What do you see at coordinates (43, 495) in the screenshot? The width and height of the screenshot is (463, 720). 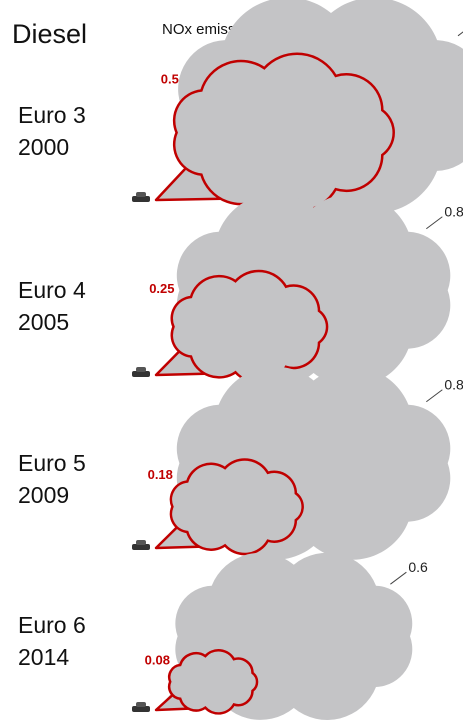 I see `year-label: 2009` at bounding box center [43, 495].